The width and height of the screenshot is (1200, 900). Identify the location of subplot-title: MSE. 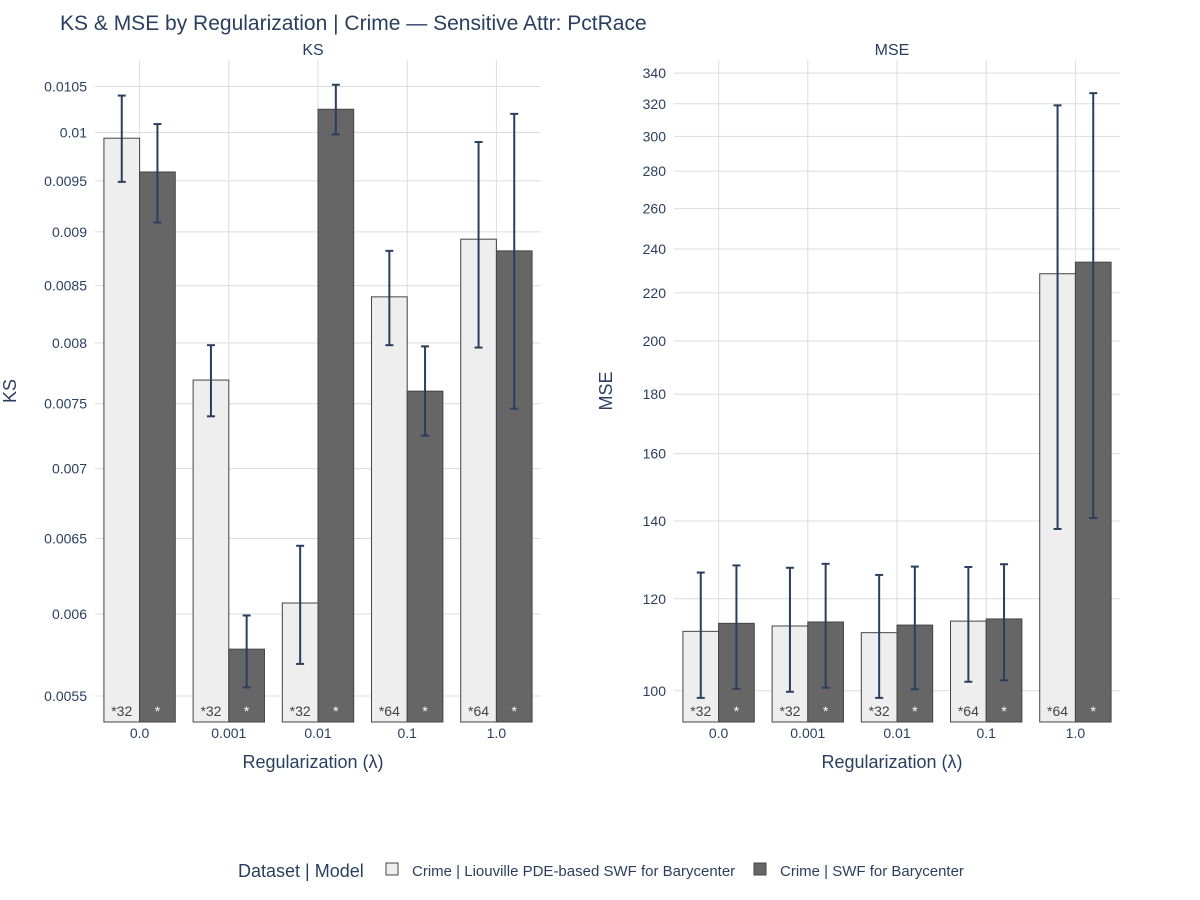
(892, 50).